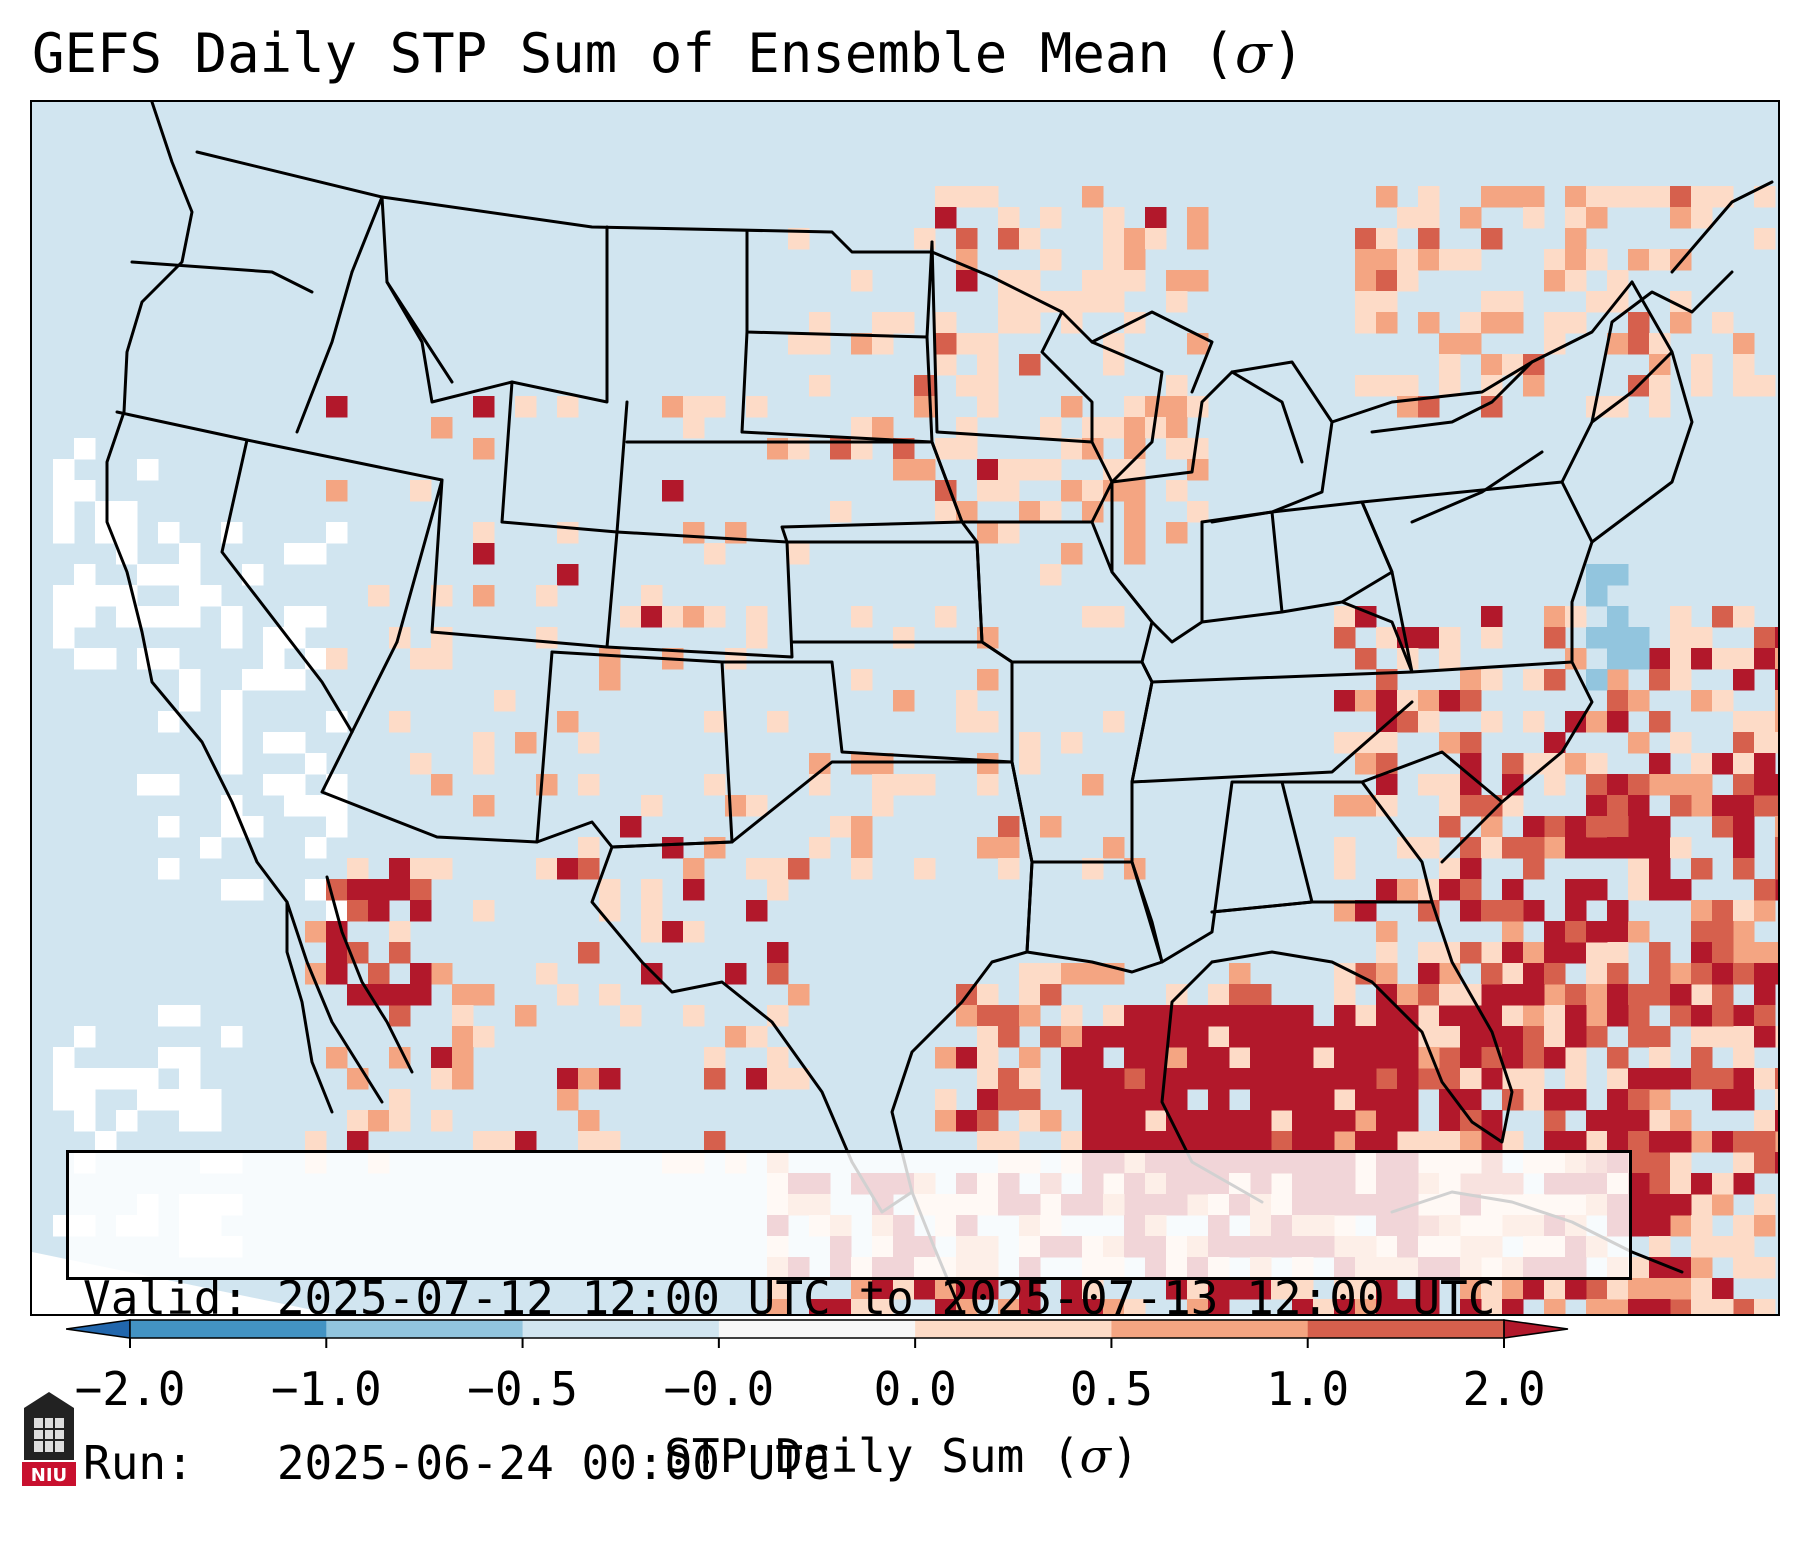 The image size is (1803, 1546). I want to click on baja-coast, so click(349, 989).